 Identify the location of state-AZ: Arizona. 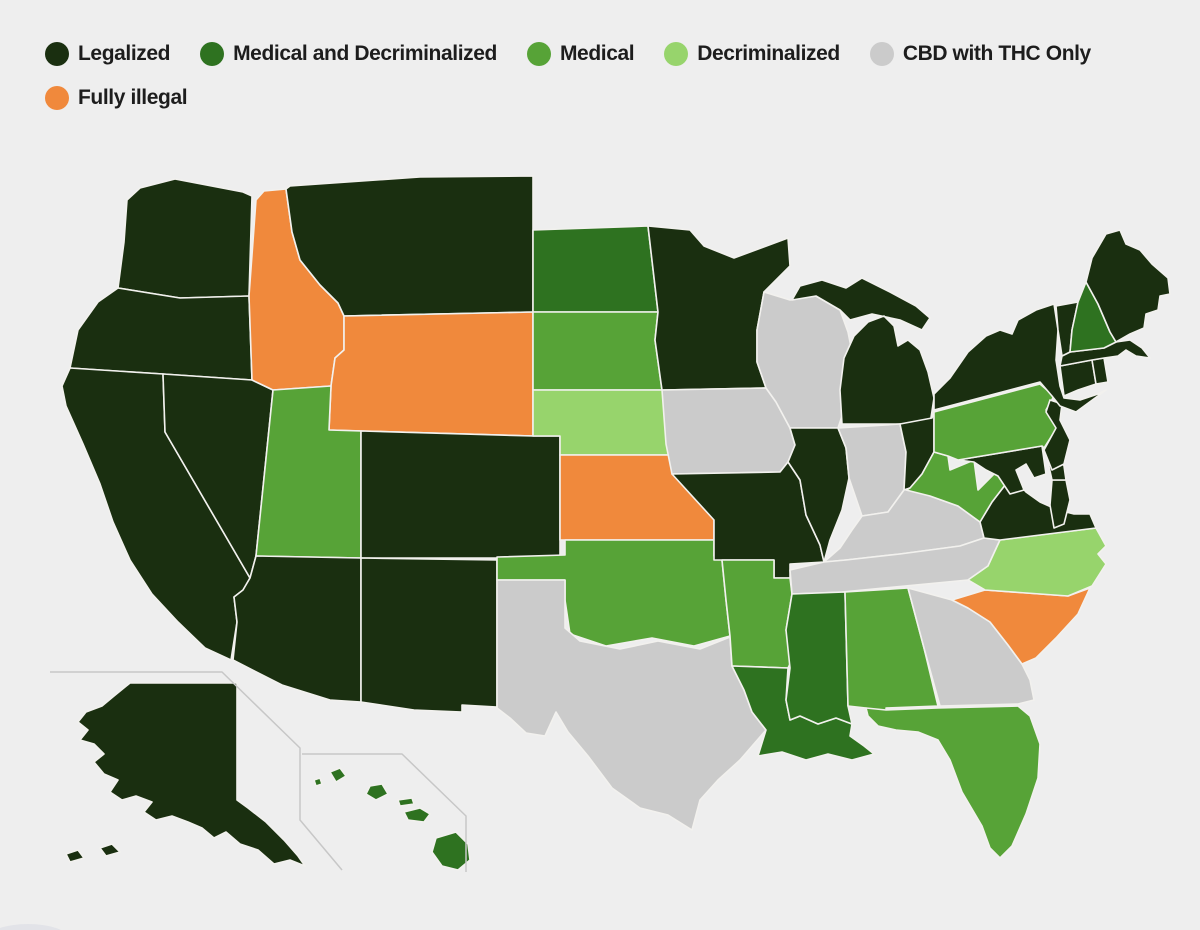
(297, 629).